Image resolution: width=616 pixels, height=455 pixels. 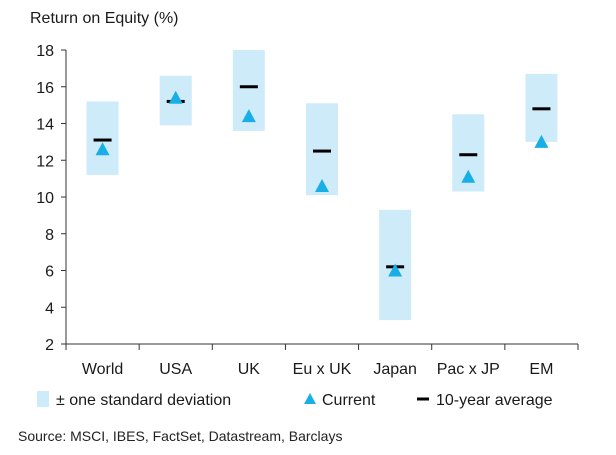 What do you see at coordinates (45, 125) in the screenshot?
I see `y-tick-label: 14` at bounding box center [45, 125].